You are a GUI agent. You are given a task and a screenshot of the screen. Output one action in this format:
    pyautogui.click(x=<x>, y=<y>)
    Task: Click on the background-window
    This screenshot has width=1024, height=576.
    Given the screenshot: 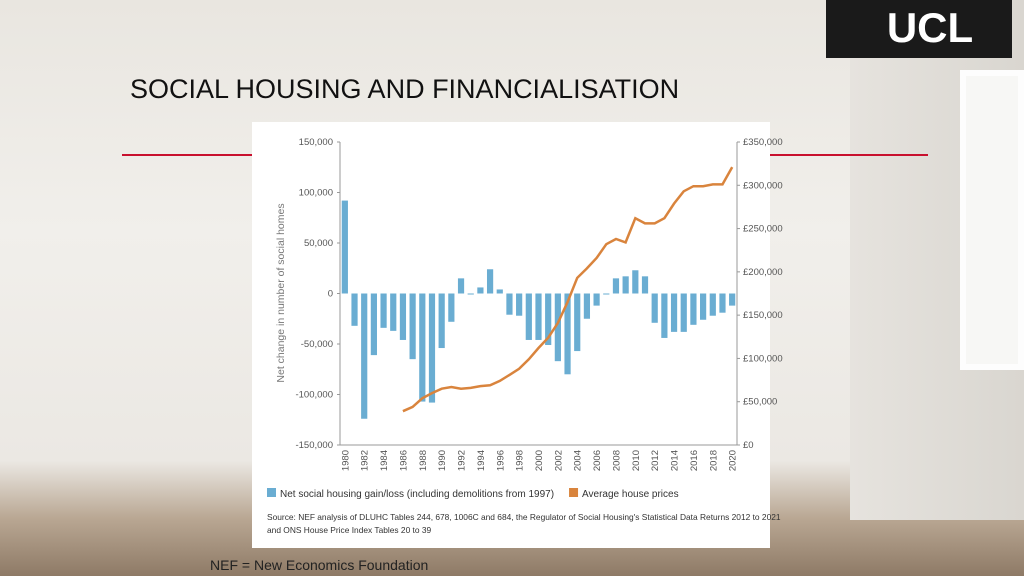 What is the action you would take?
    pyautogui.click(x=992, y=220)
    